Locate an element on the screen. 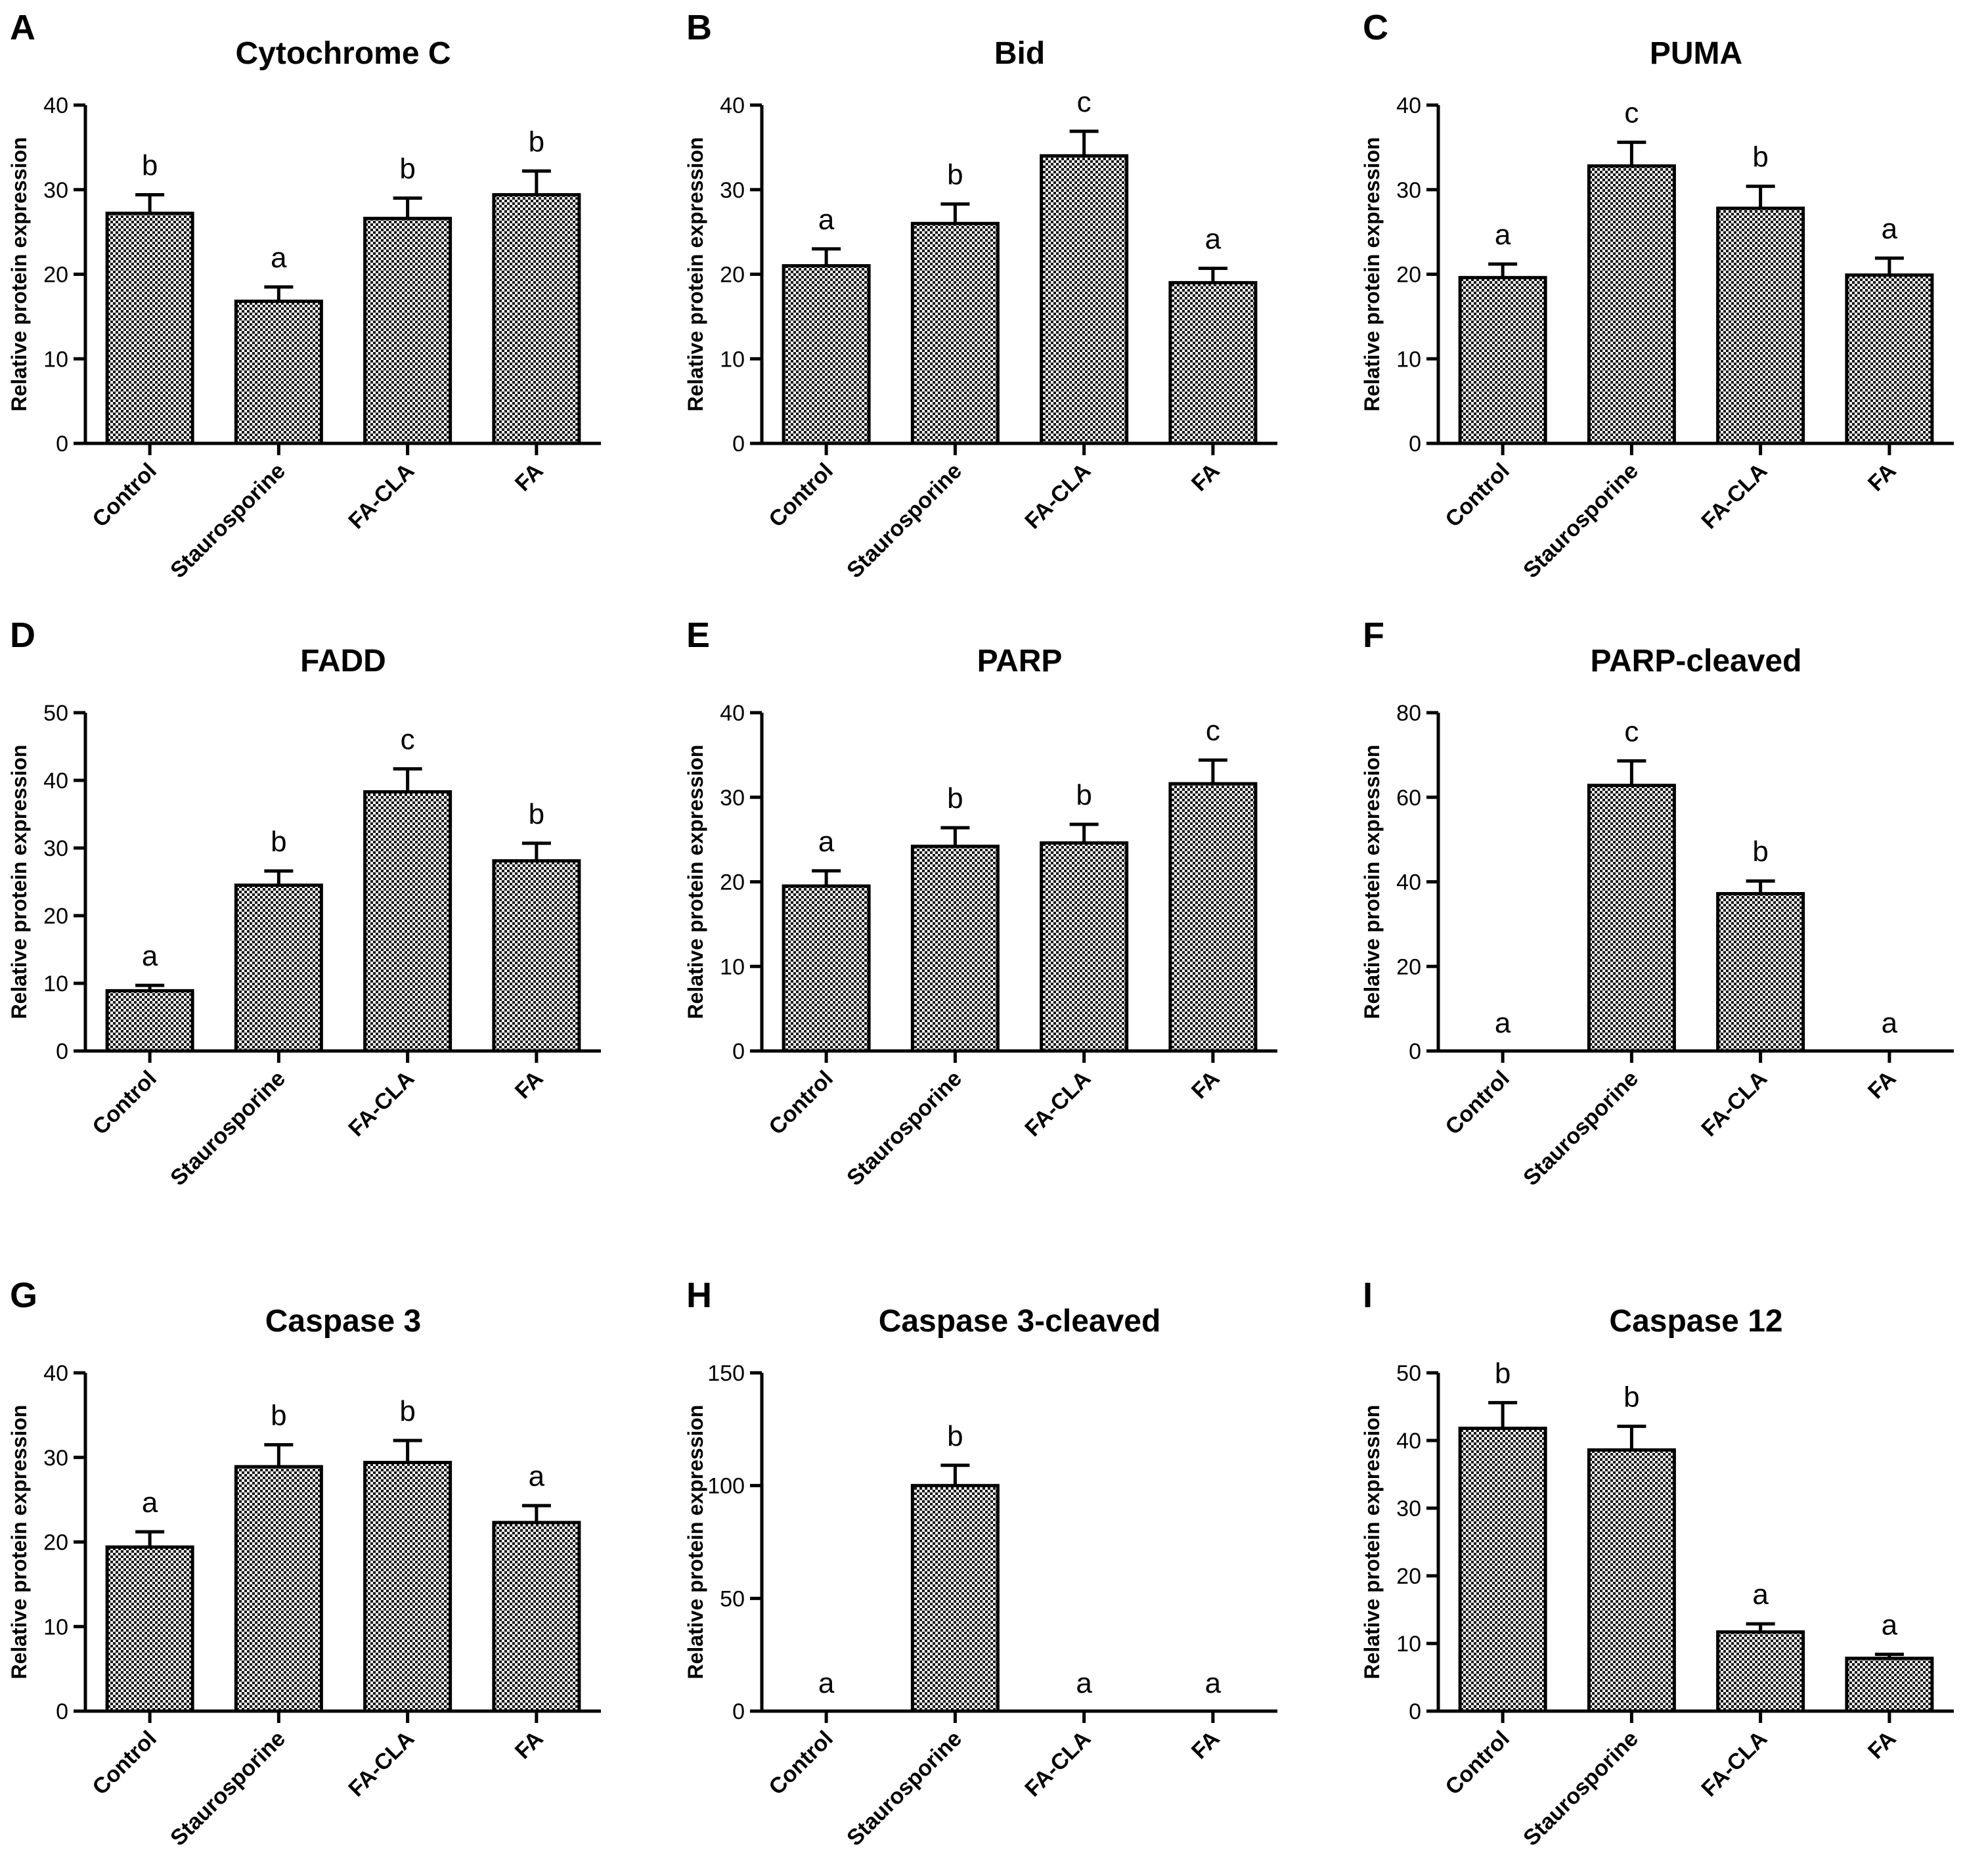 The width and height of the screenshot is (1965, 1876). panel-letter: I is located at coordinates (1368, 1295).